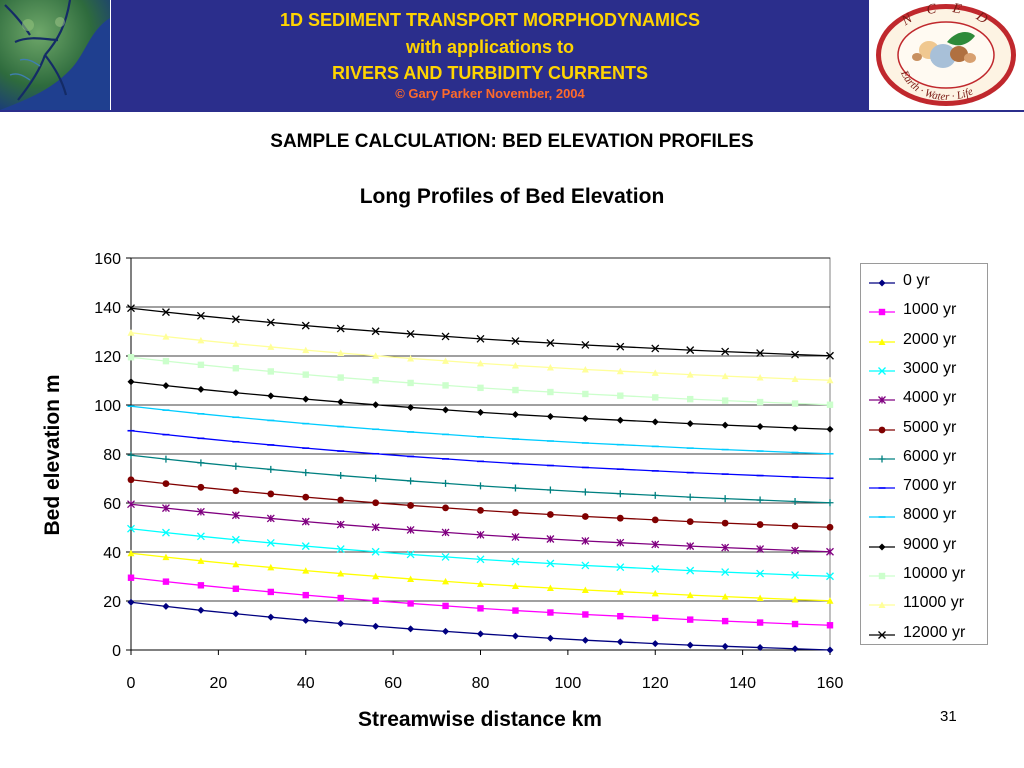 This screenshot has height=768, width=1024. What do you see at coordinates (930, 456) in the screenshot?
I see `legend-label: 6000 yr` at bounding box center [930, 456].